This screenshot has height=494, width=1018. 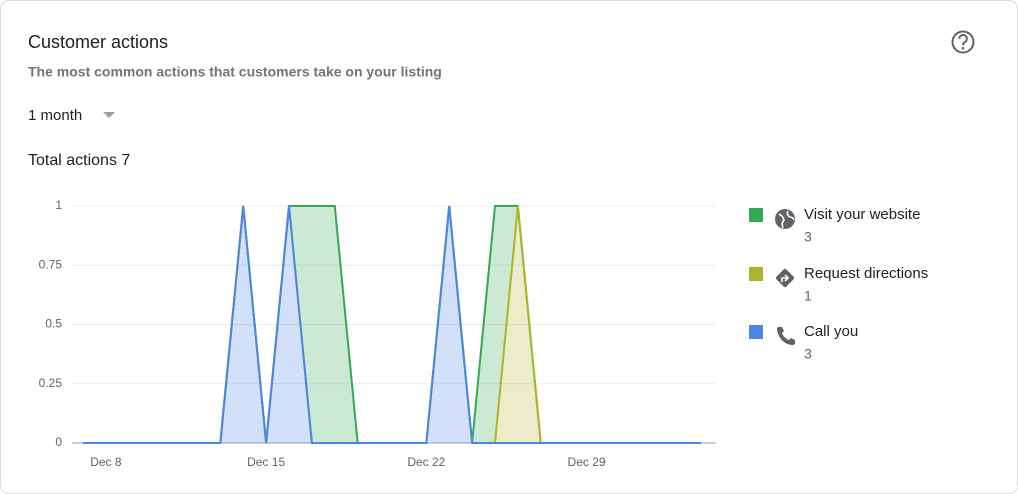 I want to click on help-icon, so click(x=963, y=42).